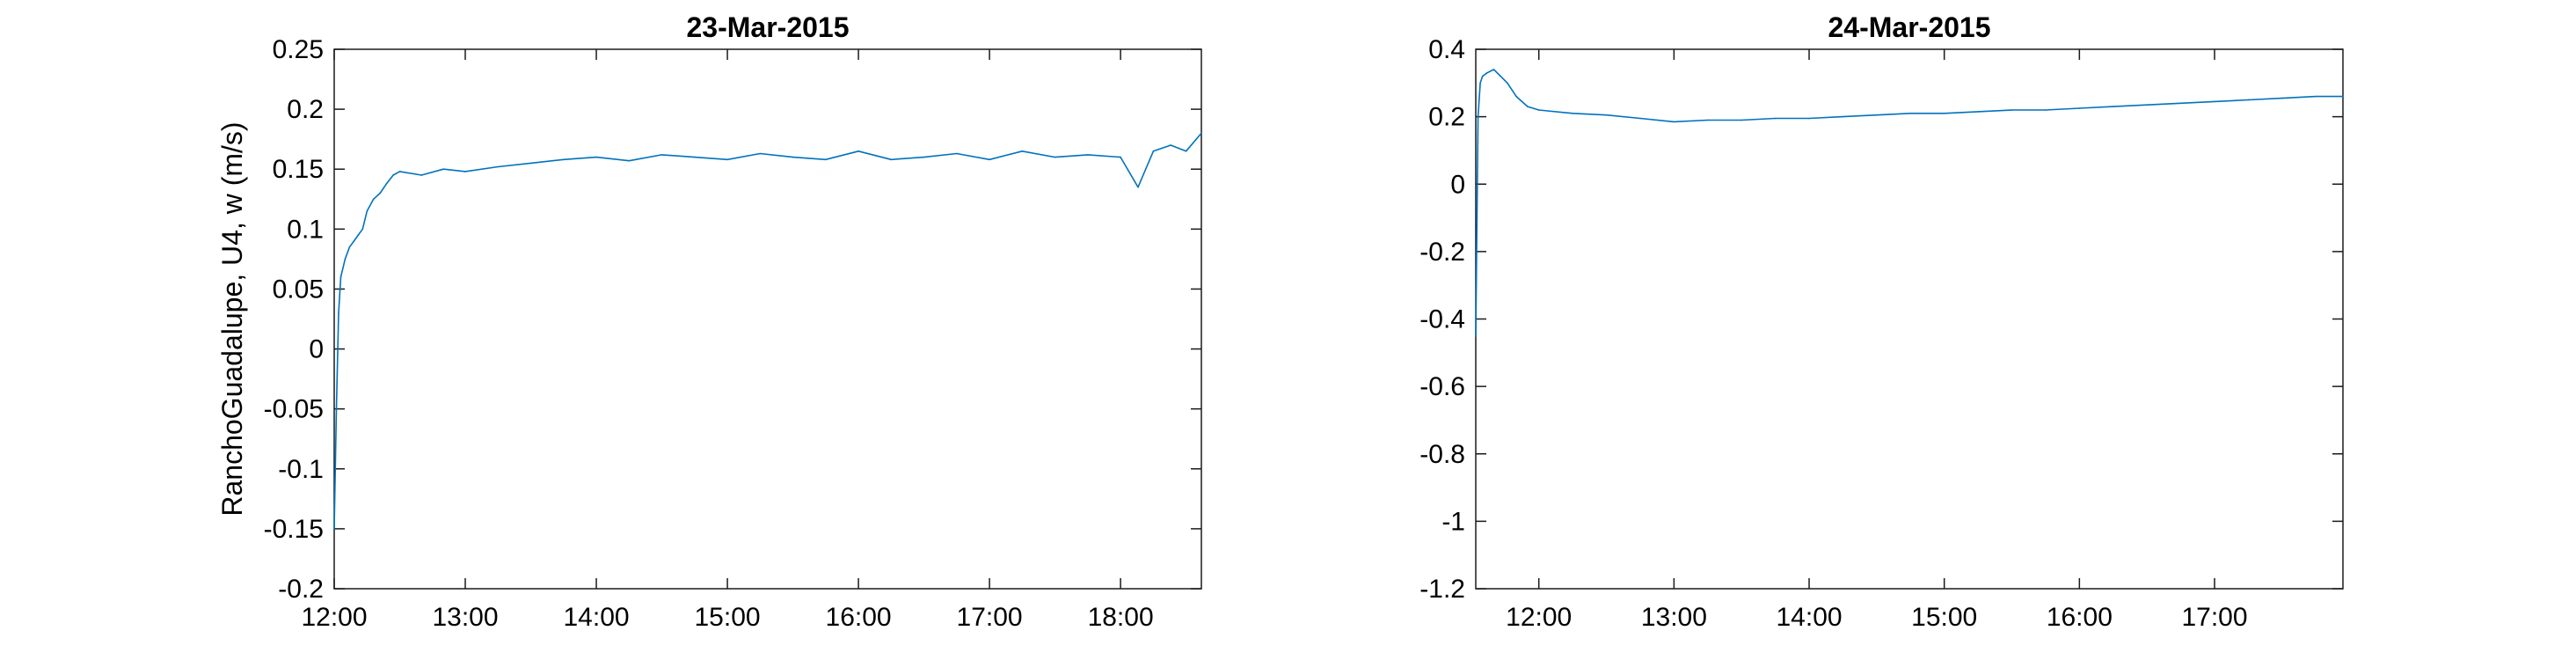 The image size is (2576, 660). Describe the element at coordinates (1442, 454) in the screenshot. I see `y-tick-label: -0.8` at that location.